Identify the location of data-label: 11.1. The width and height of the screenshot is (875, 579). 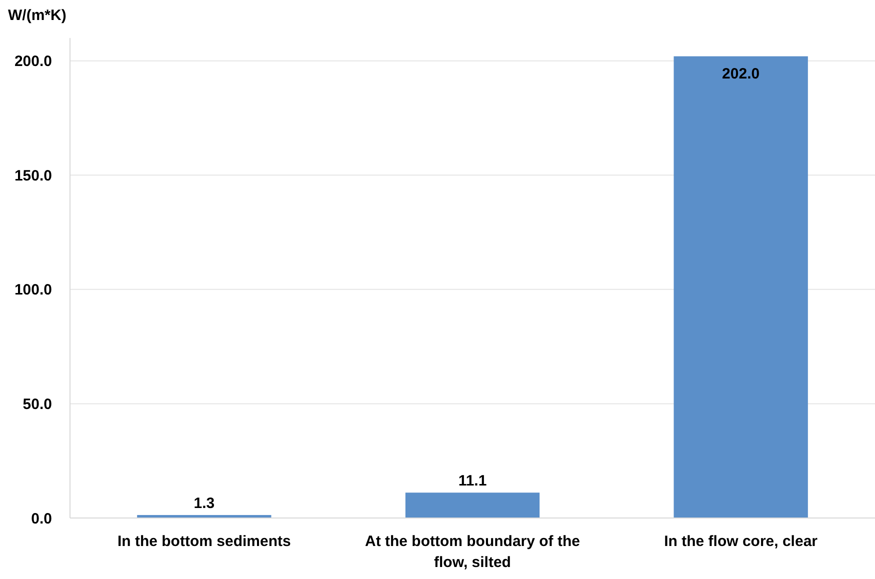
(472, 481).